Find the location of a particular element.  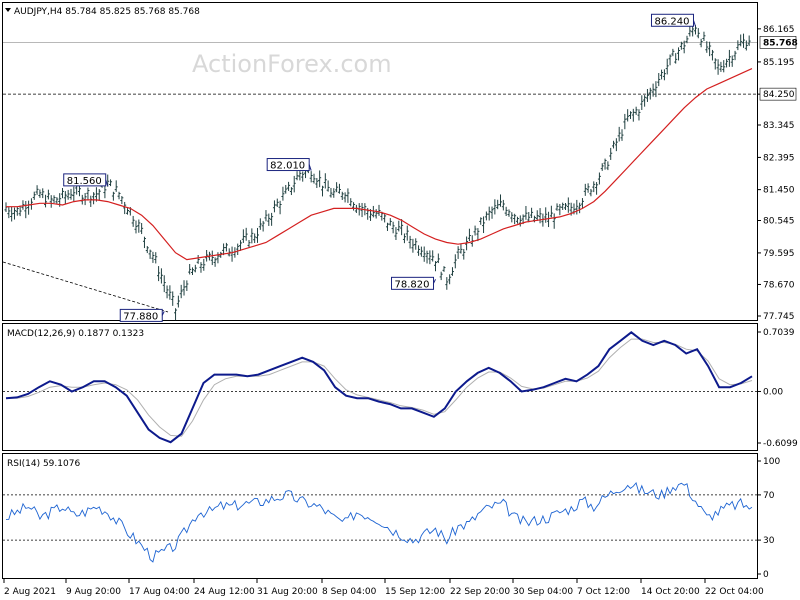

macd-y-tick-label: 0.7039 is located at coordinates (779, 333).